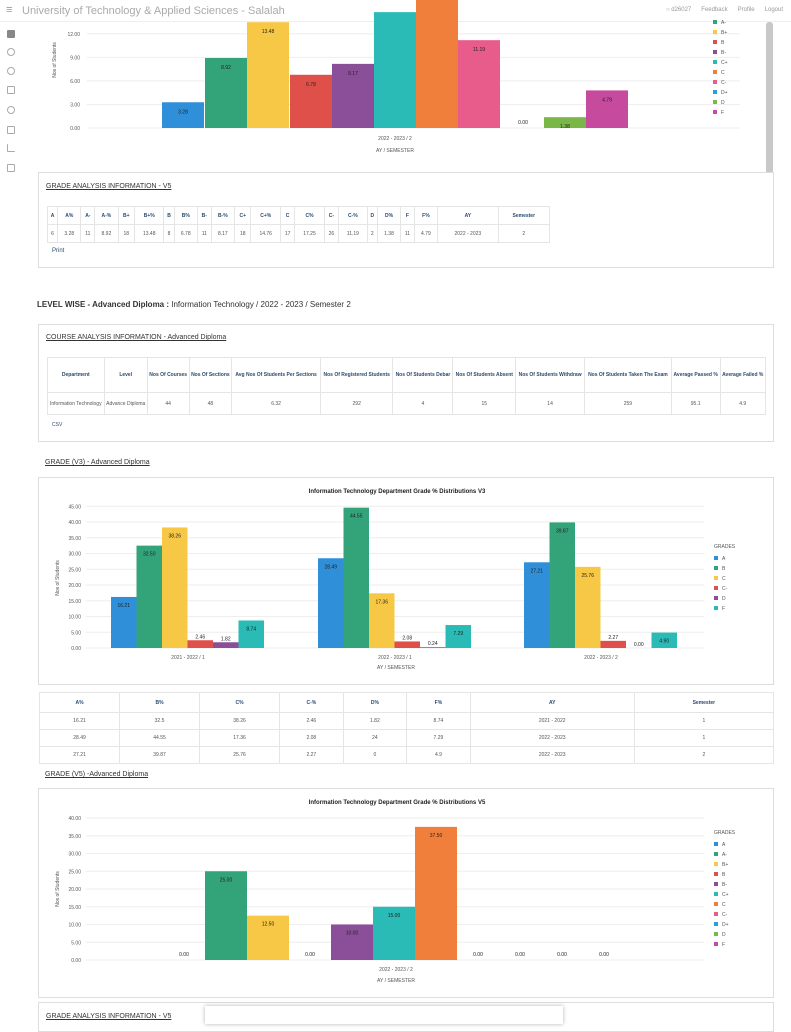  Describe the element at coordinates (97, 774) in the screenshot. I see `grade-v5-link: GRADE (V5) -Advanced Diploma` at that location.